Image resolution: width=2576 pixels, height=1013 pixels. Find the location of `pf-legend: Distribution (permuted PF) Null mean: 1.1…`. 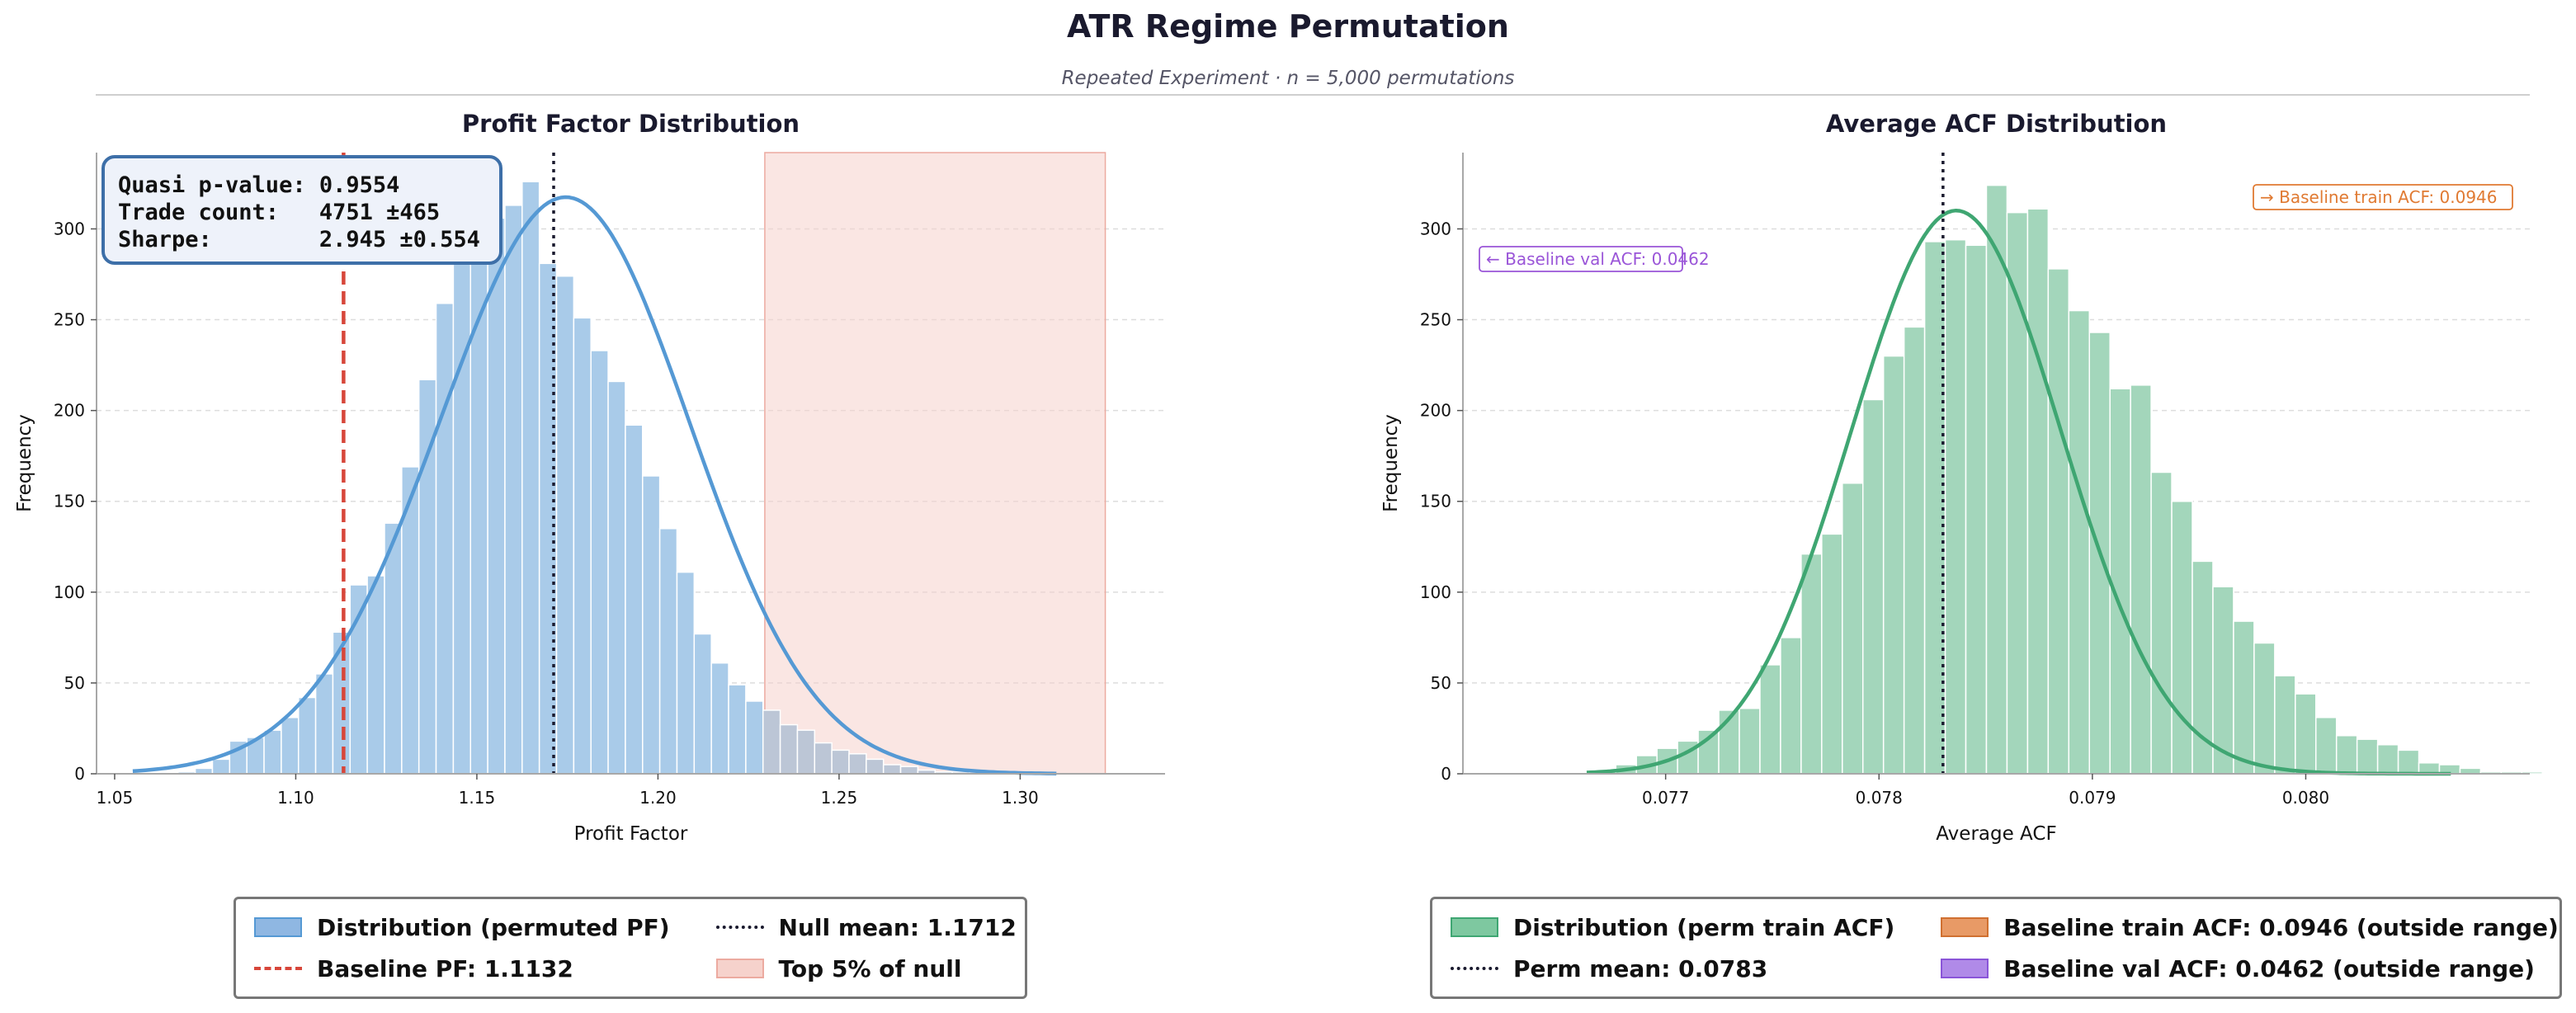

pf-legend: Distribution (permuted PF) Null mean: 1.1… is located at coordinates (630, 948).